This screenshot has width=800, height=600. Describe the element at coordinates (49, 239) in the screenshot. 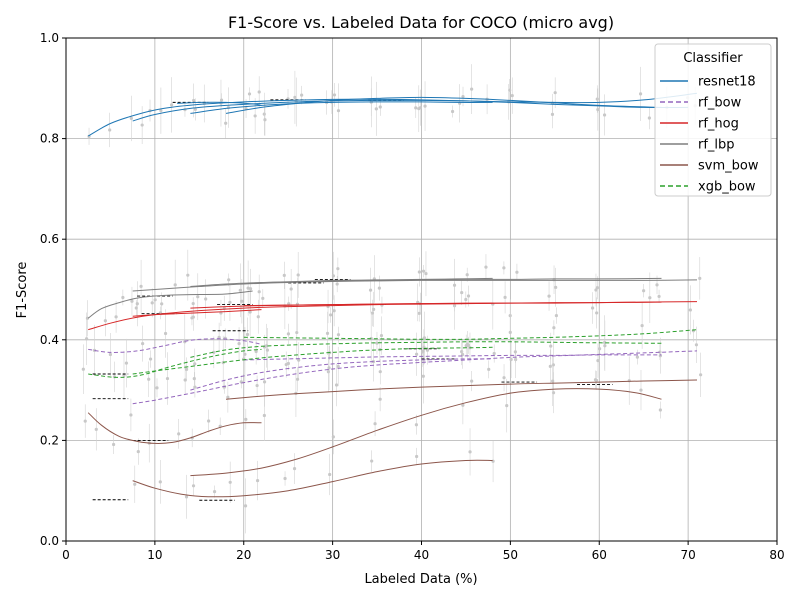

I see `y-tick-label: 0.6` at that location.